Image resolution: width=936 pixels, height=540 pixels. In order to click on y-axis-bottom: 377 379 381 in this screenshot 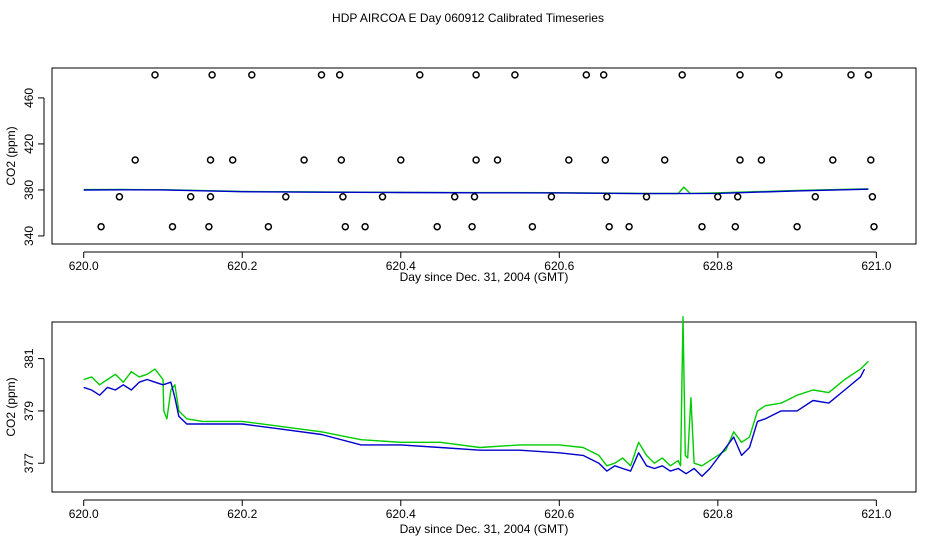, I will do `click(33, 410)`.